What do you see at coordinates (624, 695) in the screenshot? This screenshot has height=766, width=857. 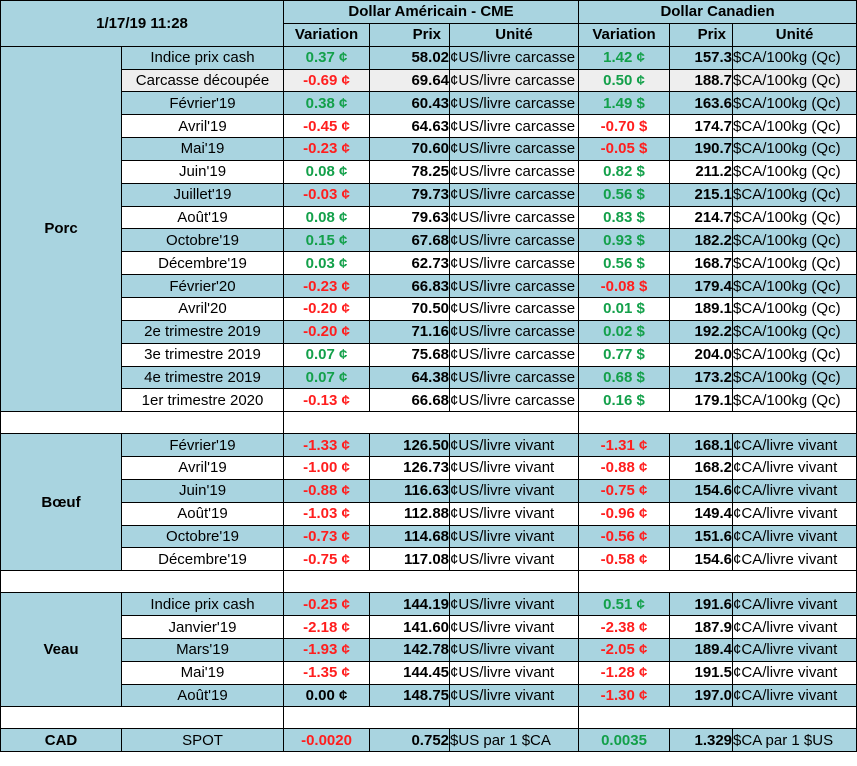 I see `cad-variation: -1.30 ¢` at bounding box center [624, 695].